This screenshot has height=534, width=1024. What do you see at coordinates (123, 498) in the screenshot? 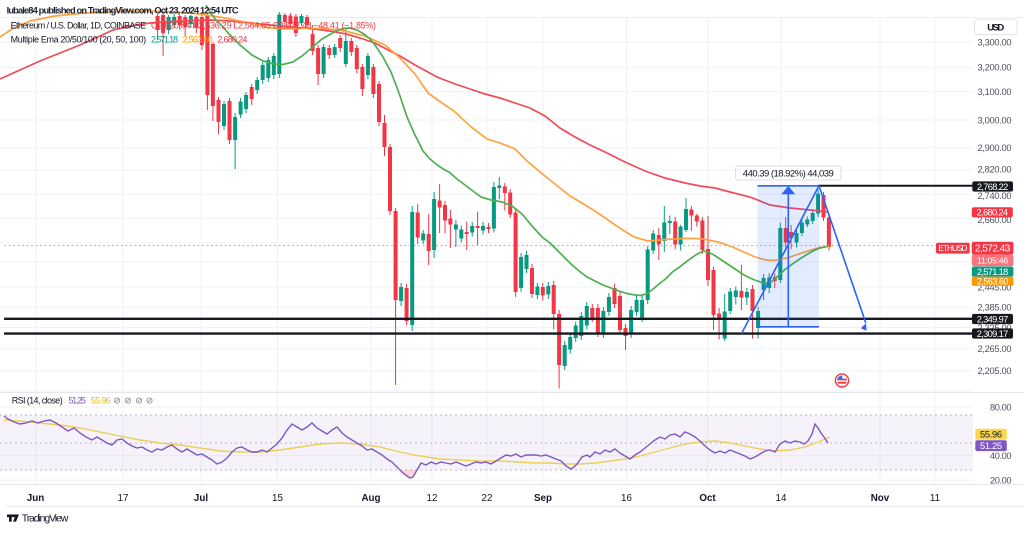
I see `svg-text: 17` at bounding box center [123, 498].